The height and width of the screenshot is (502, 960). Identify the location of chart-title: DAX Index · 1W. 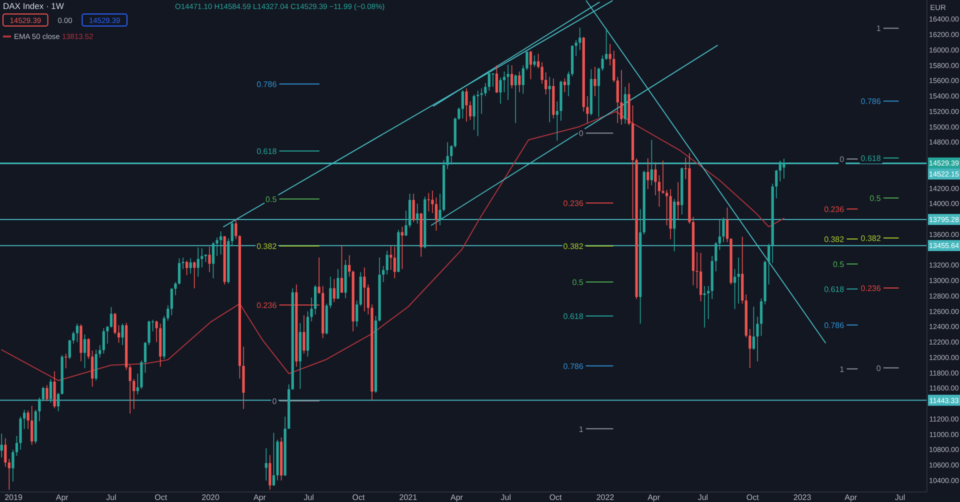
(33, 6).